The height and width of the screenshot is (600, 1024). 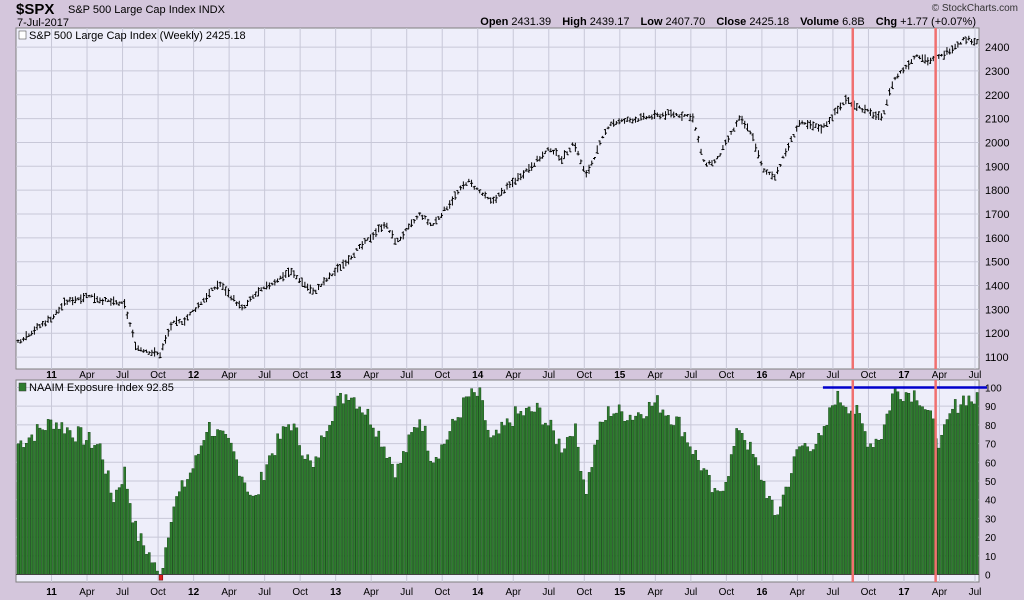 What do you see at coordinates (997, 143) in the screenshot?
I see `price-y-tick: 2000` at bounding box center [997, 143].